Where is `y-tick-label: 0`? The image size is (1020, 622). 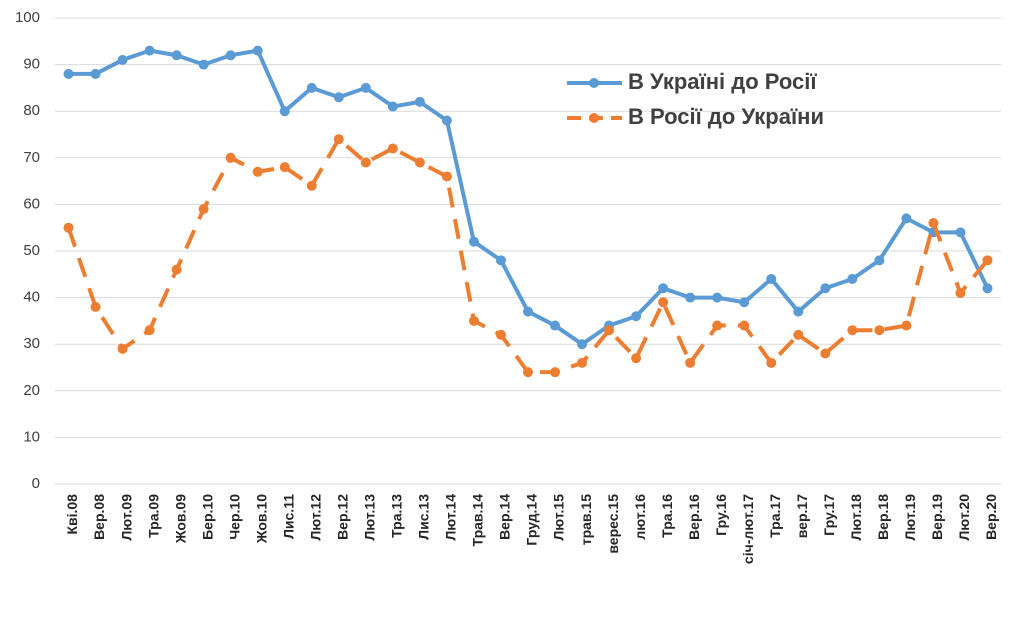 y-tick-label: 0 is located at coordinates (36, 483).